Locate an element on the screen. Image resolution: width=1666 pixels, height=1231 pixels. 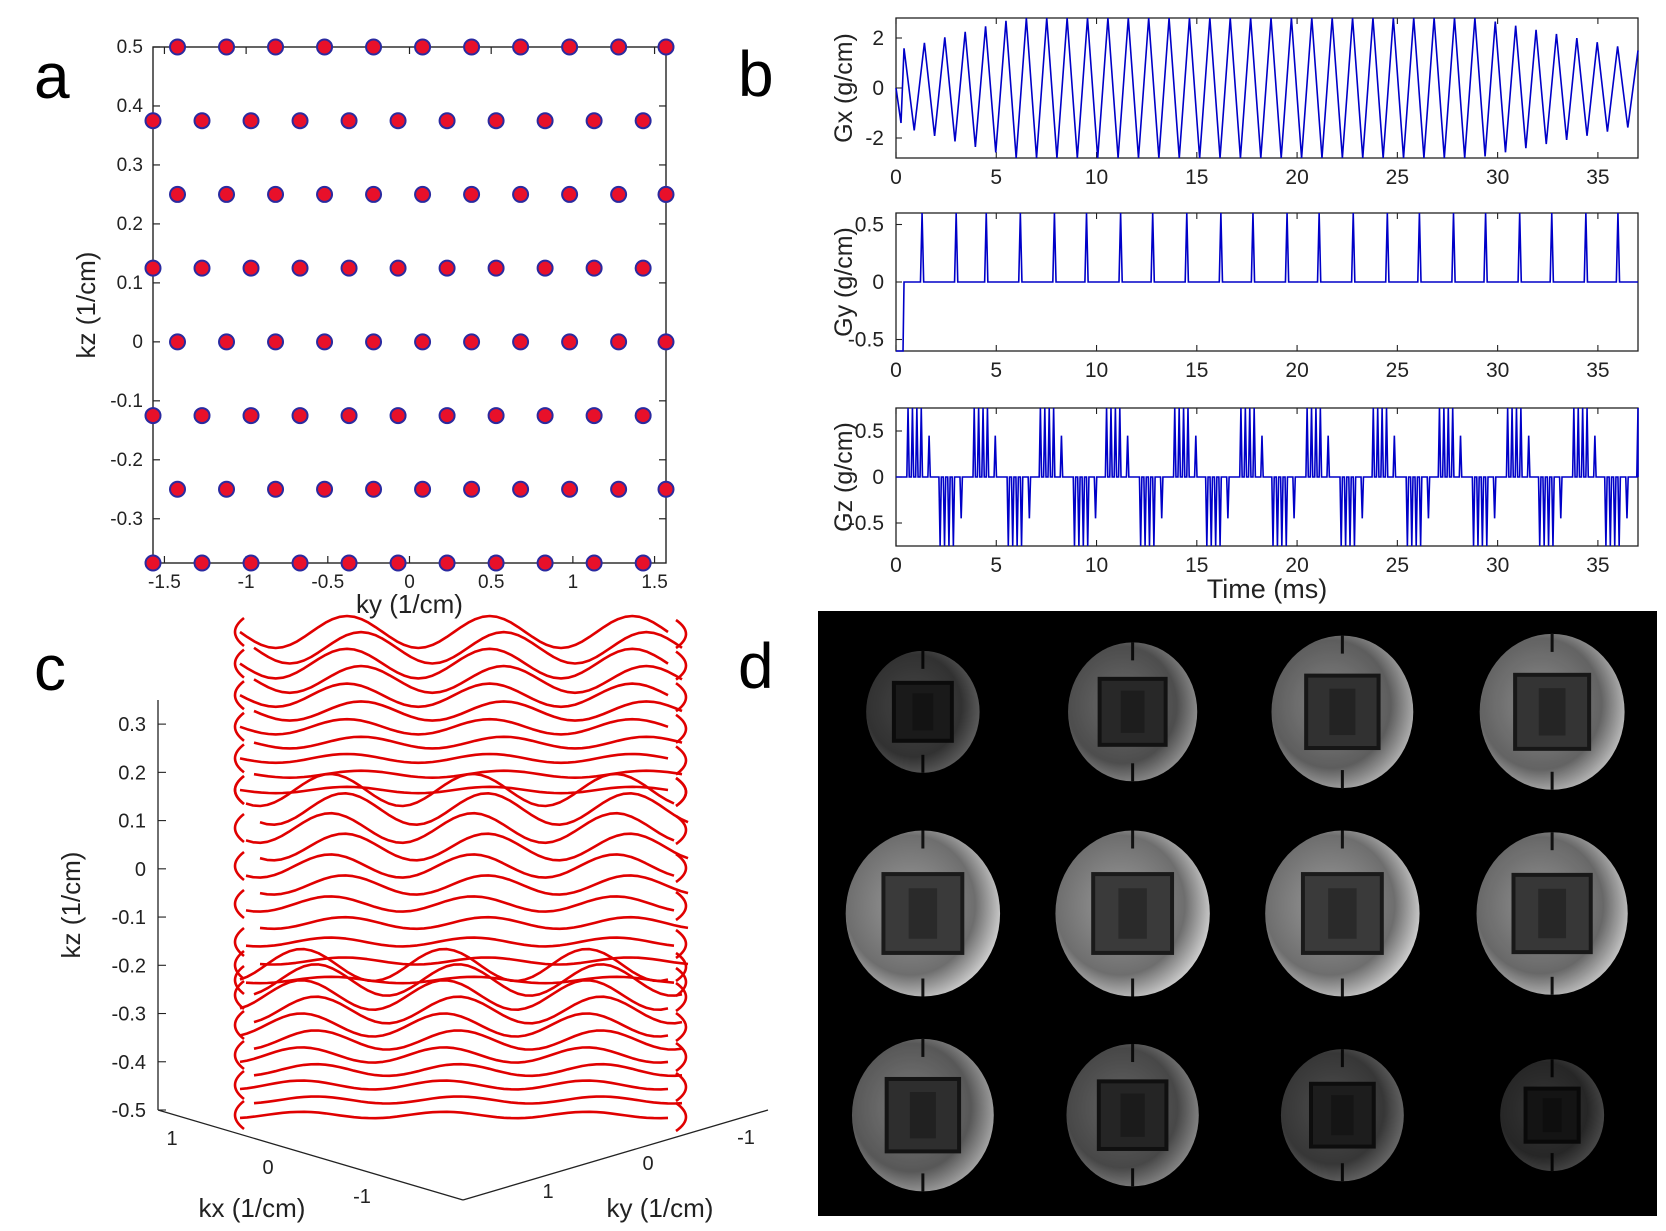
panel-label-d: d is located at coordinates (756, 666).